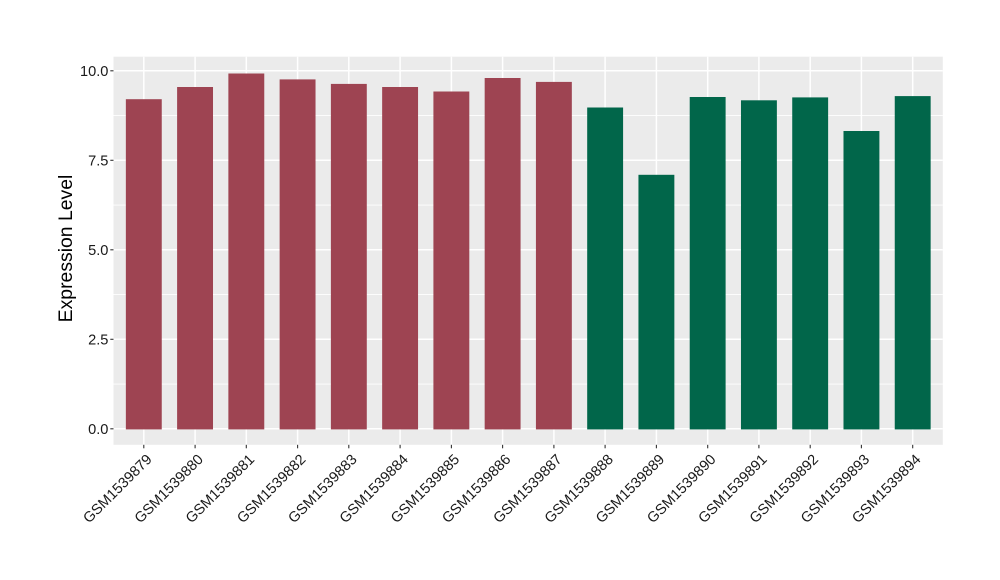 This screenshot has width=1000, height=580. I want to click on svg-text: 5.0, so click(98, 251).